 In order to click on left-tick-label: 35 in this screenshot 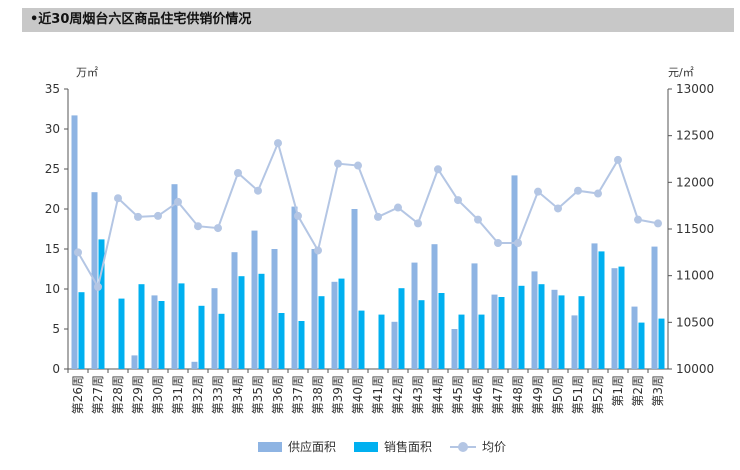, I will do `click(52, 89)`.